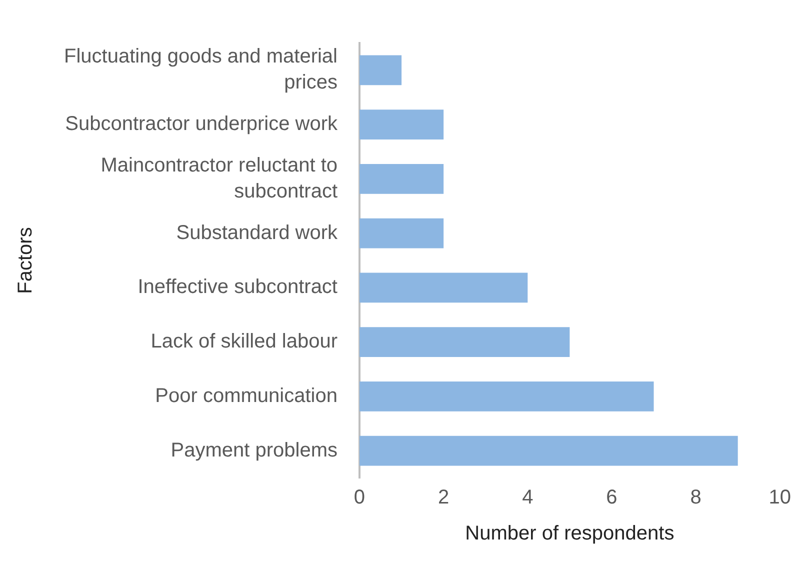  I want to click on x-tick-label: 8, so click(696, 497).